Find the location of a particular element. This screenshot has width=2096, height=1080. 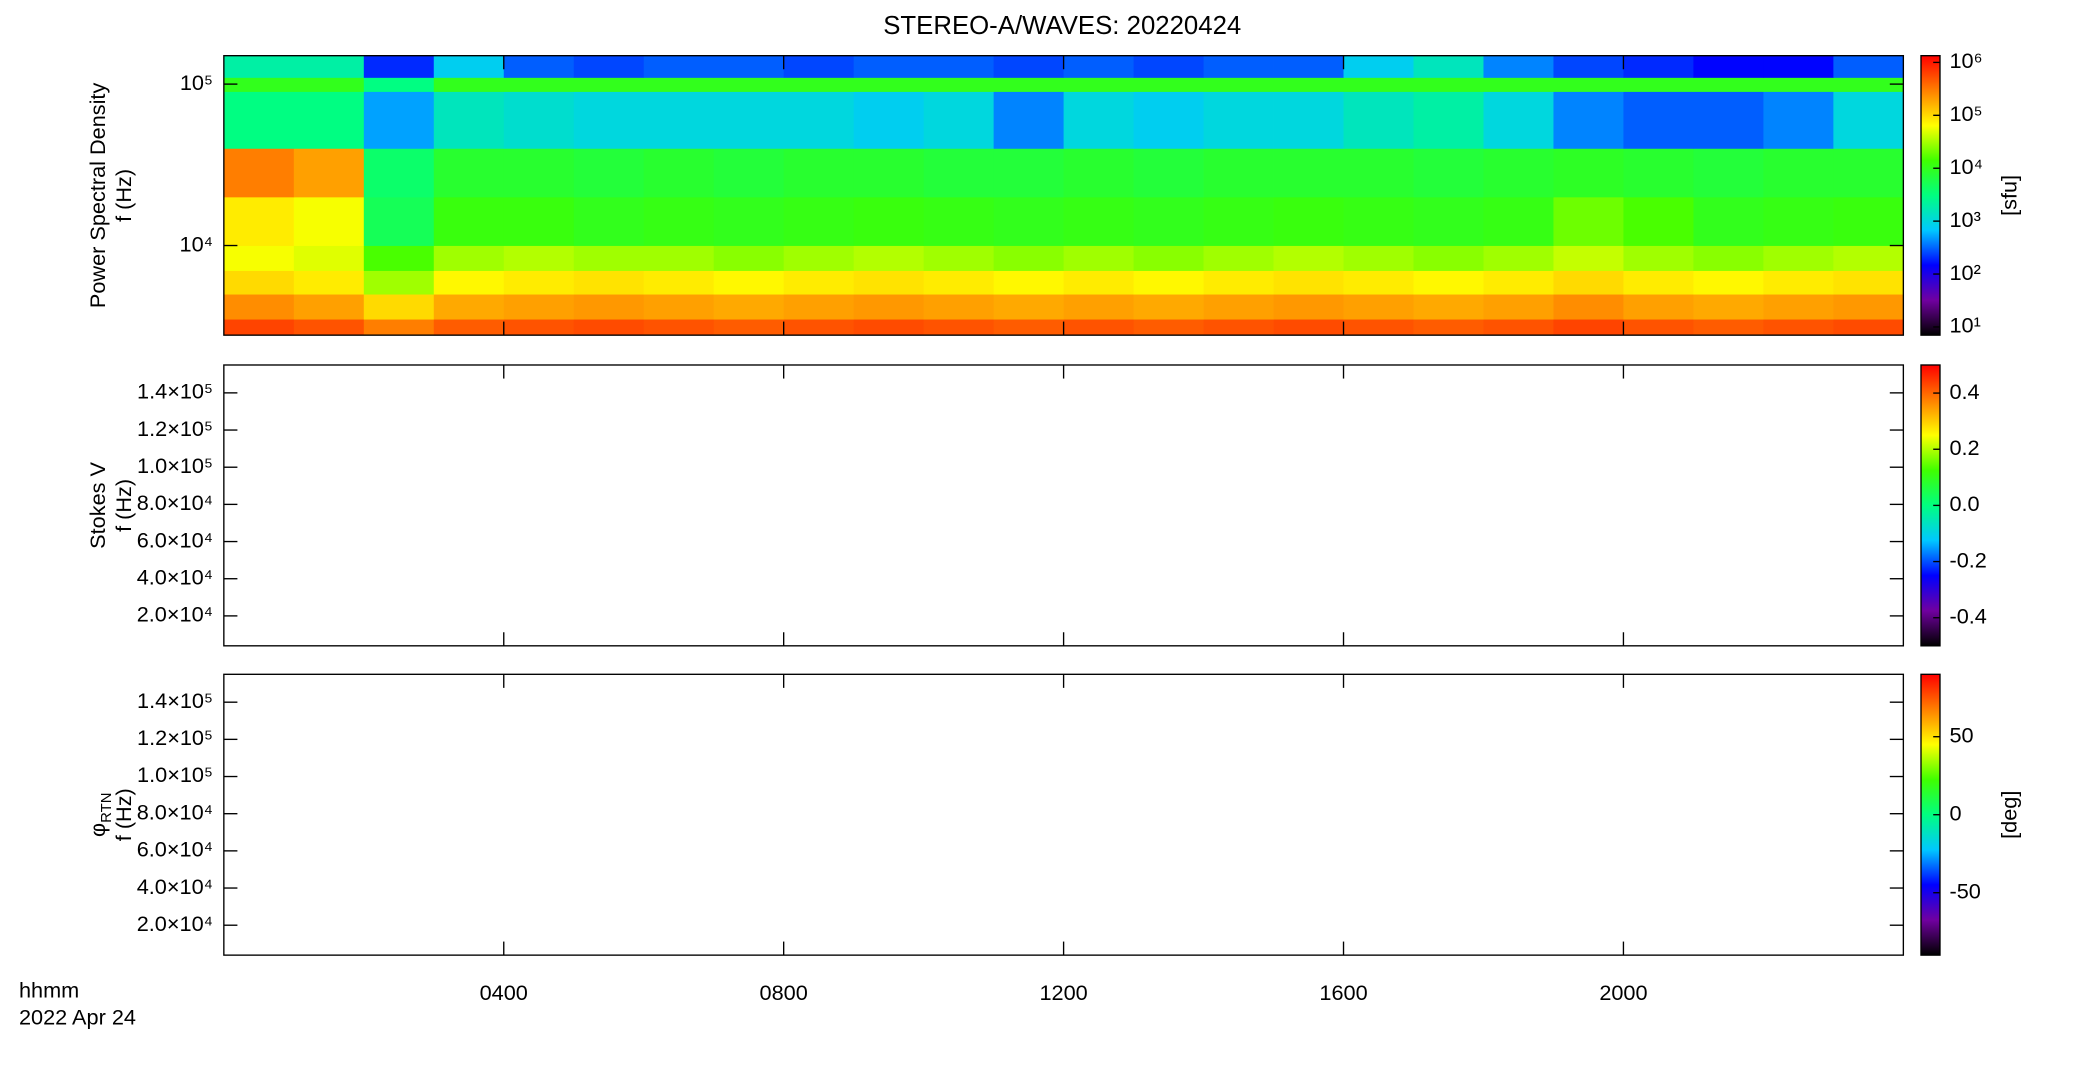

colorbar-tick-label: 0 is located at coordinates (1955, 812).